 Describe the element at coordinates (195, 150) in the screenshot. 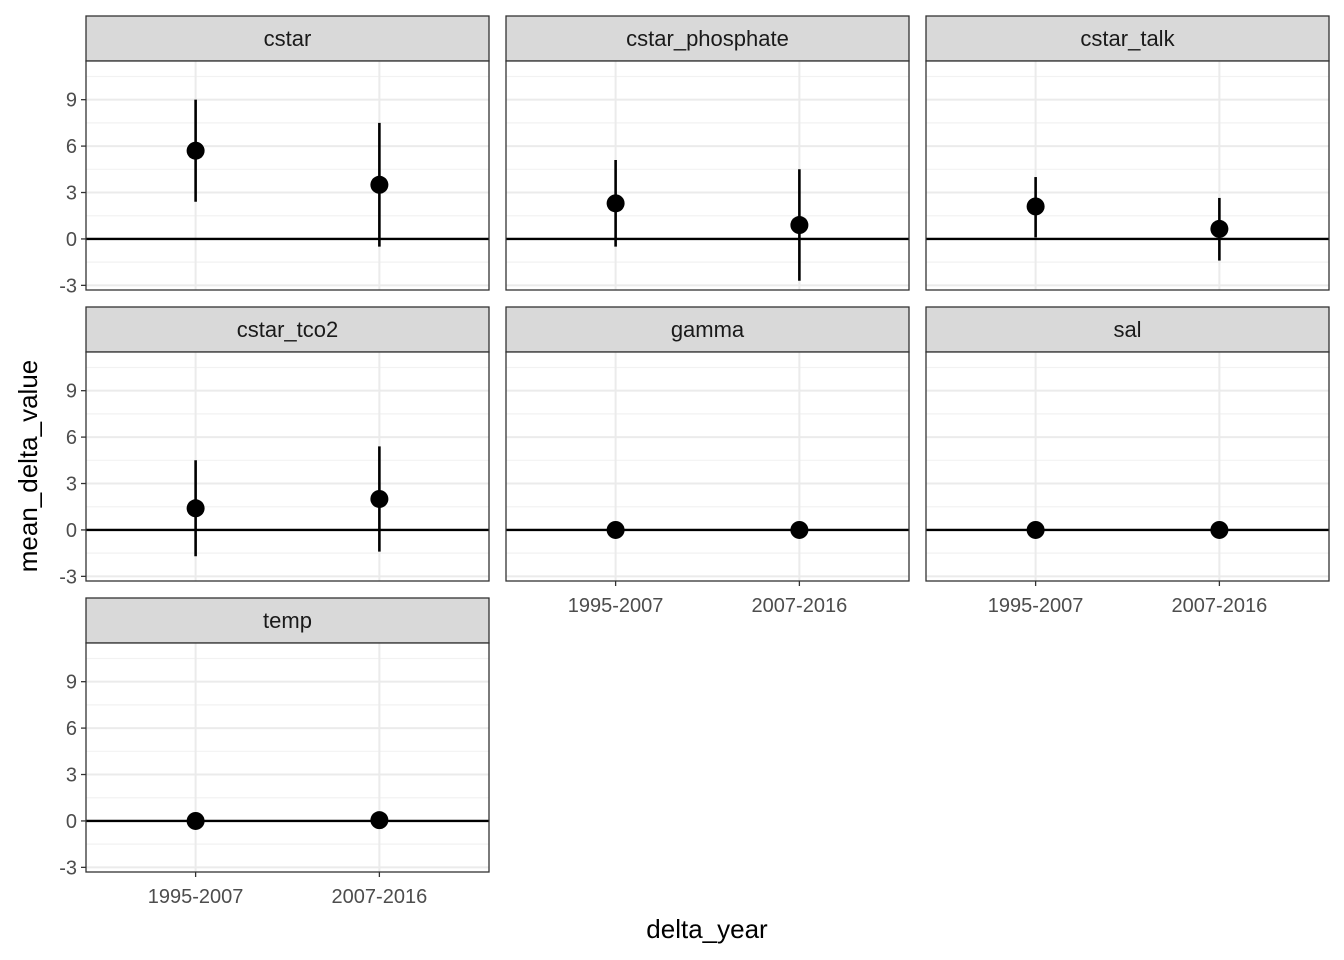

I see `point-cstar-1995-2007` at that location.